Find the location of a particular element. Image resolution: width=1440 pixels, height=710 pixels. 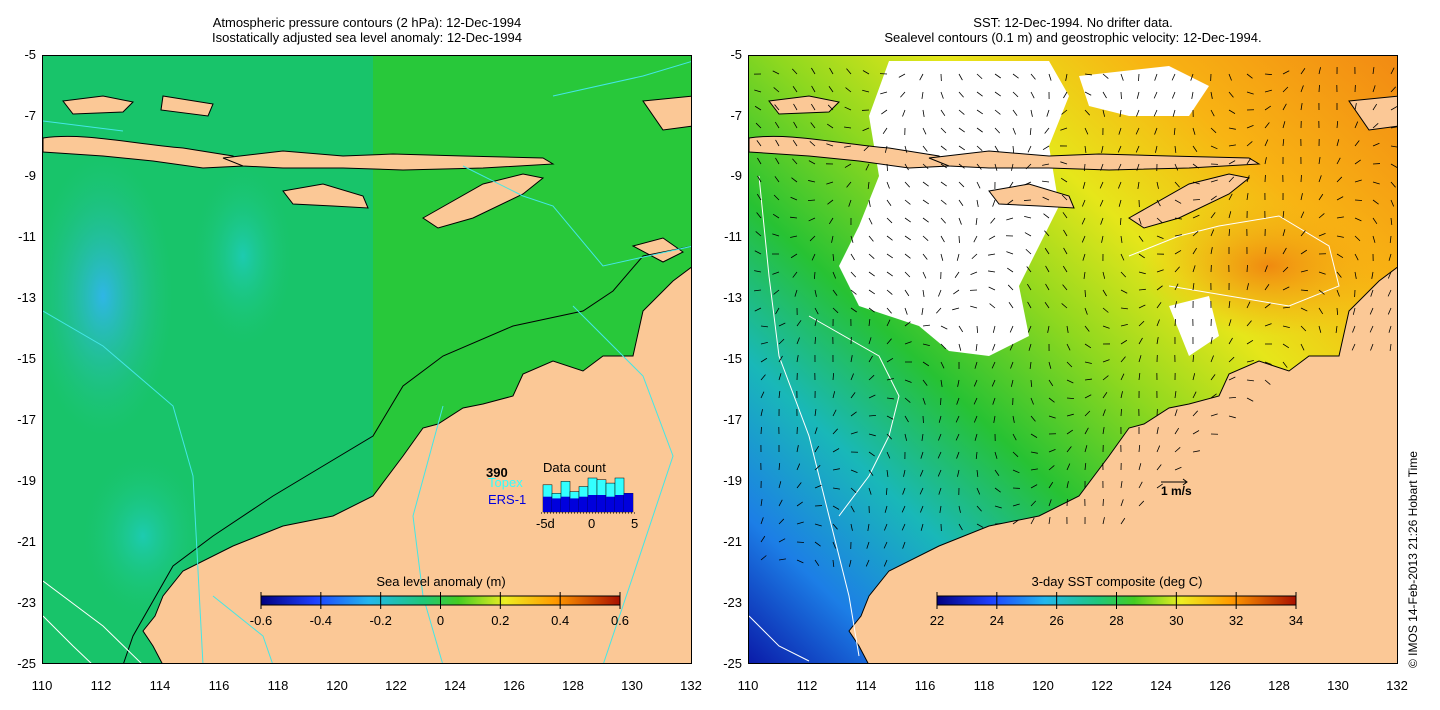

x-tick: 112 is located at coordinates (101, 685).